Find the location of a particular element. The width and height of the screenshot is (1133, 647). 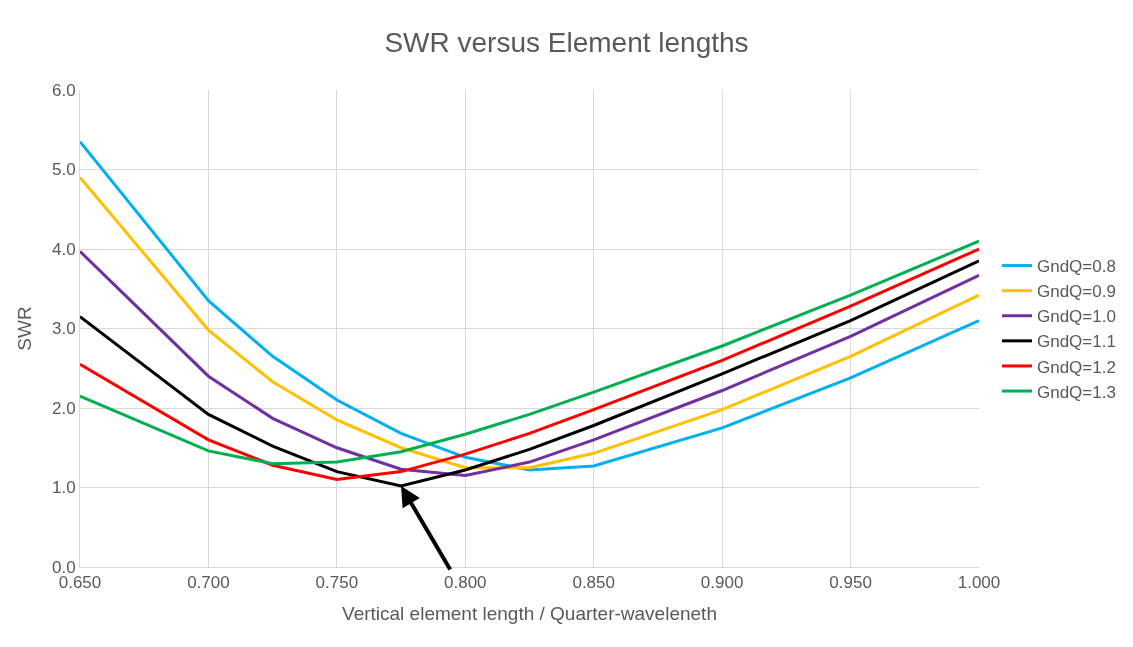

legend-label: GndQ=0.9 is located at coordinates (1076, 292).